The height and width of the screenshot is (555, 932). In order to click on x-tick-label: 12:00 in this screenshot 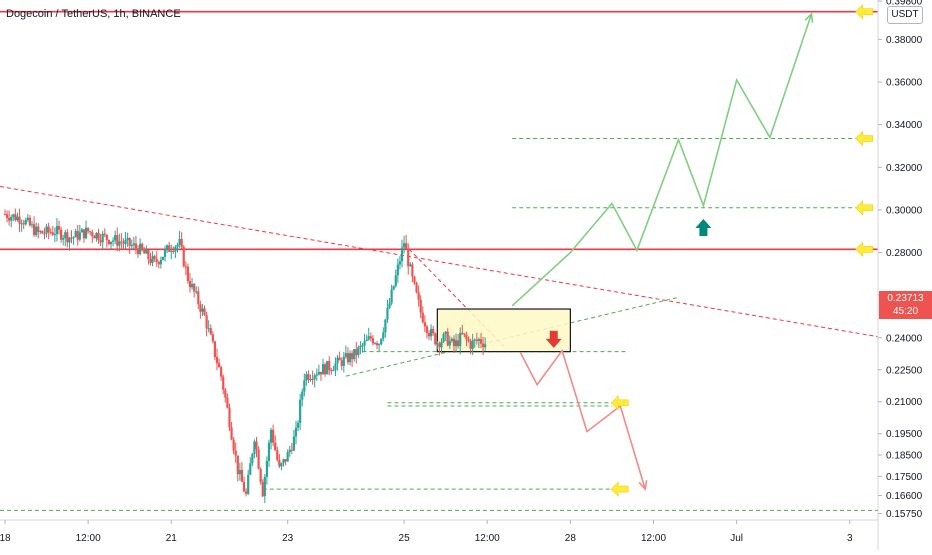, I will do `click(487, 538)`.